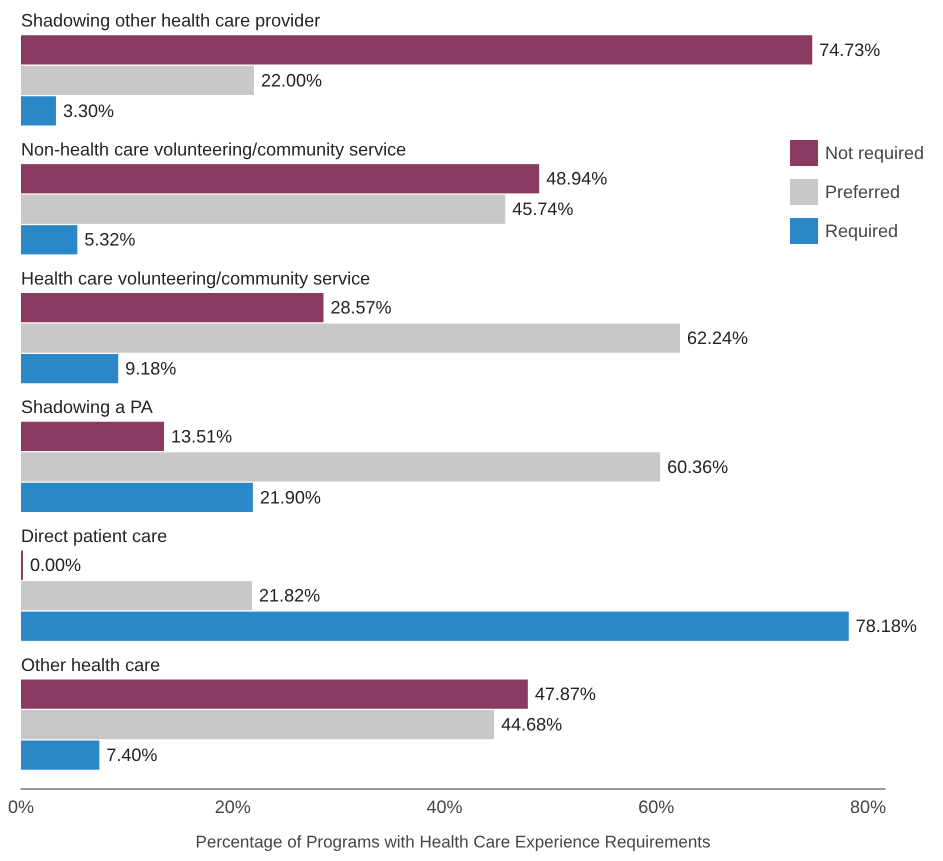 This screenshot has width=943, height=861. Describe the element at coordinates (289, 596) in the screenshot. I see `data-label: 21.82%` at that location.